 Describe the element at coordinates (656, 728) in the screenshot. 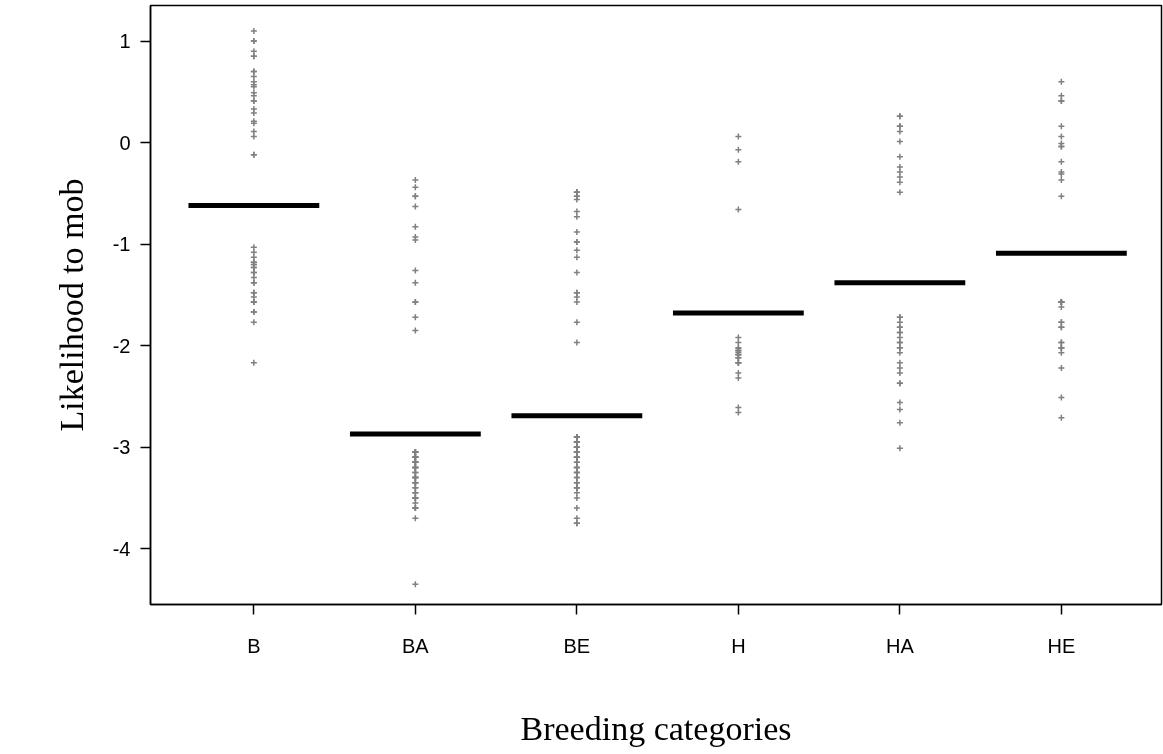

I see `x-axis-title: Breeding categories` at that location.